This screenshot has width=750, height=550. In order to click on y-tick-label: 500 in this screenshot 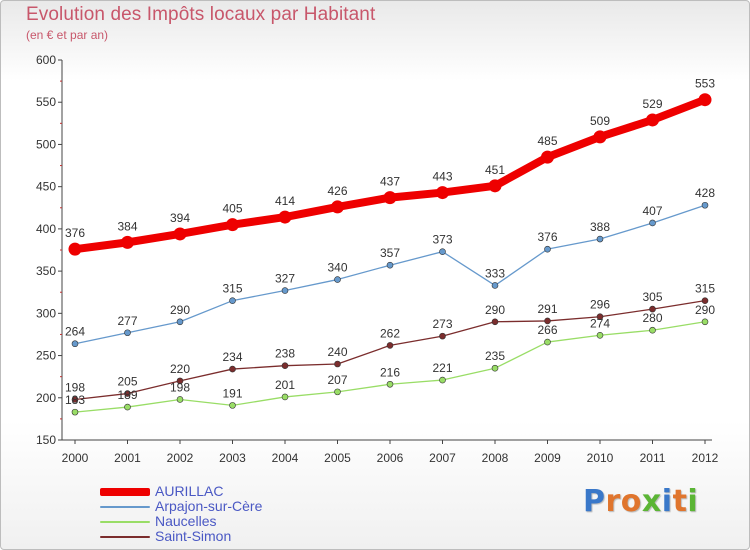, I will do `click(46, 144)`.